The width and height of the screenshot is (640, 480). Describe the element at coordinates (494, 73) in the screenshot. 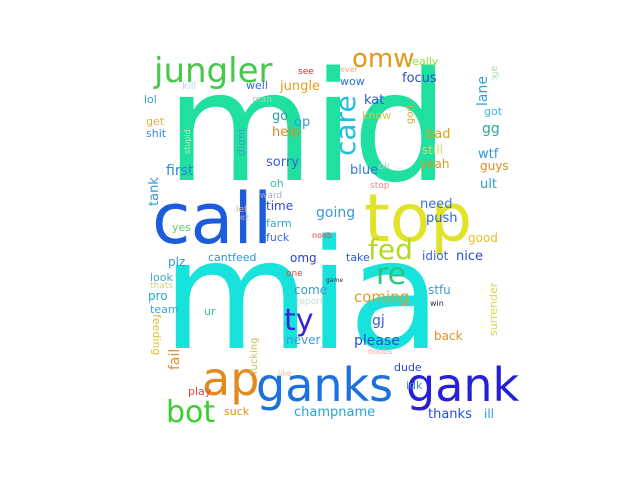

I see `word: afk` at that location.